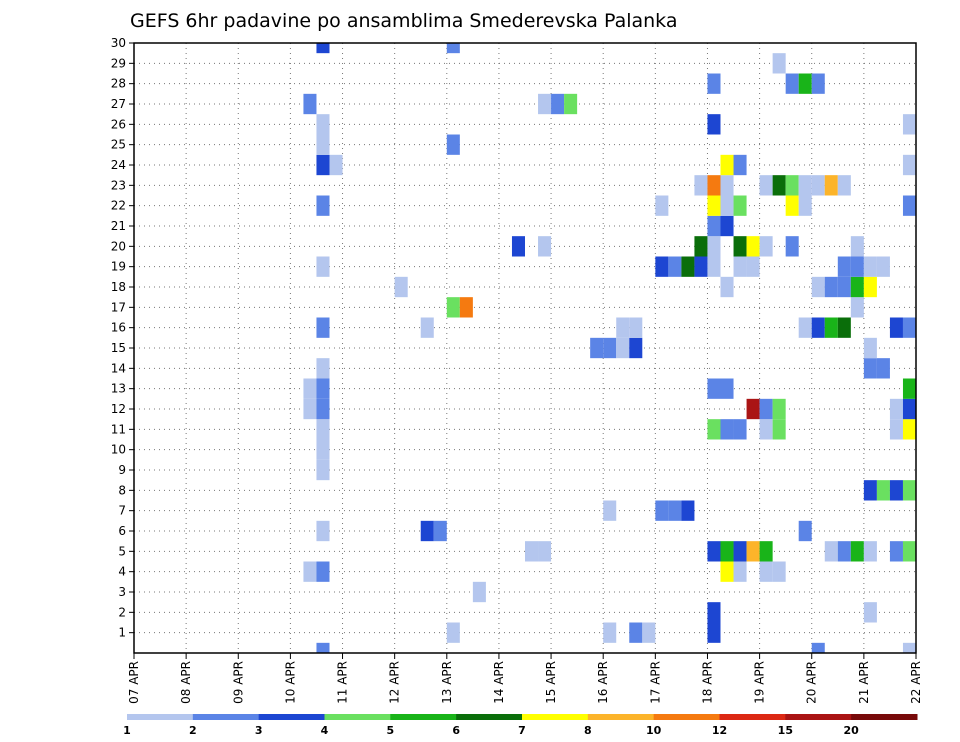  I want to click on x-tick-label: 15 APR, so click(551, 682).